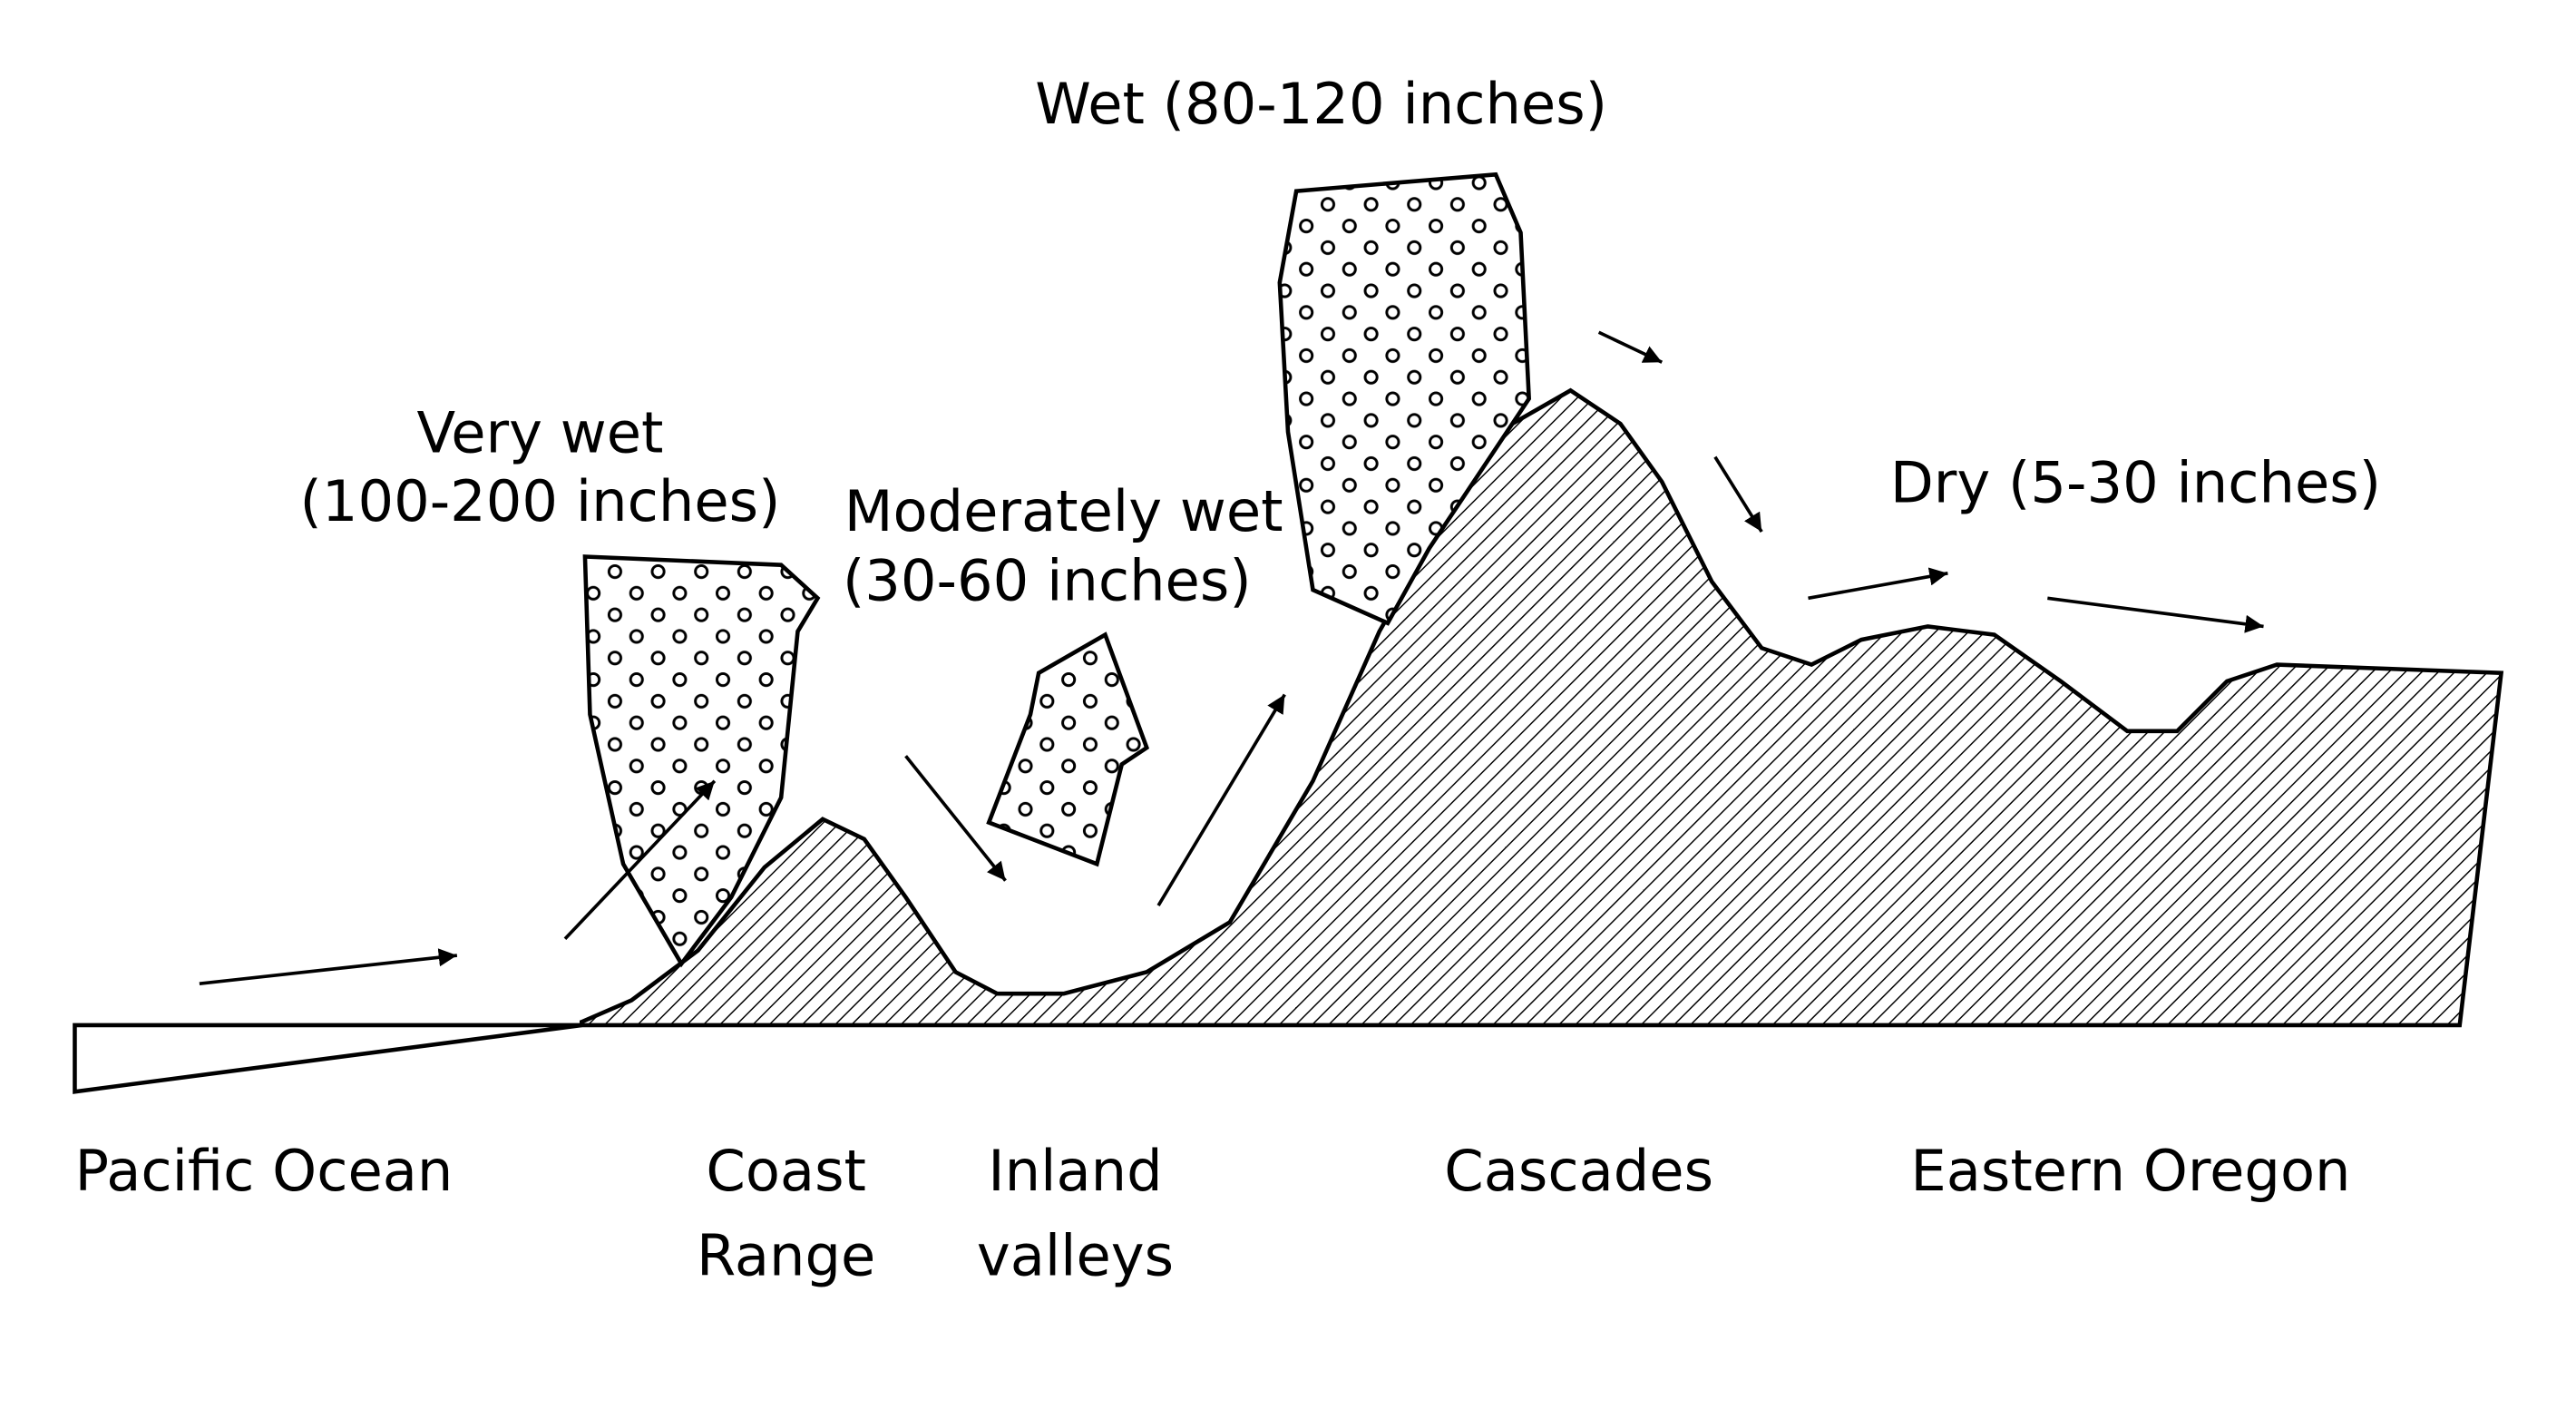 The height and width of the screenshot is (1419, 2576). Describe the element at coordinates (786, 1171) in the screenshot. I see `region-label: Coast` at that location.